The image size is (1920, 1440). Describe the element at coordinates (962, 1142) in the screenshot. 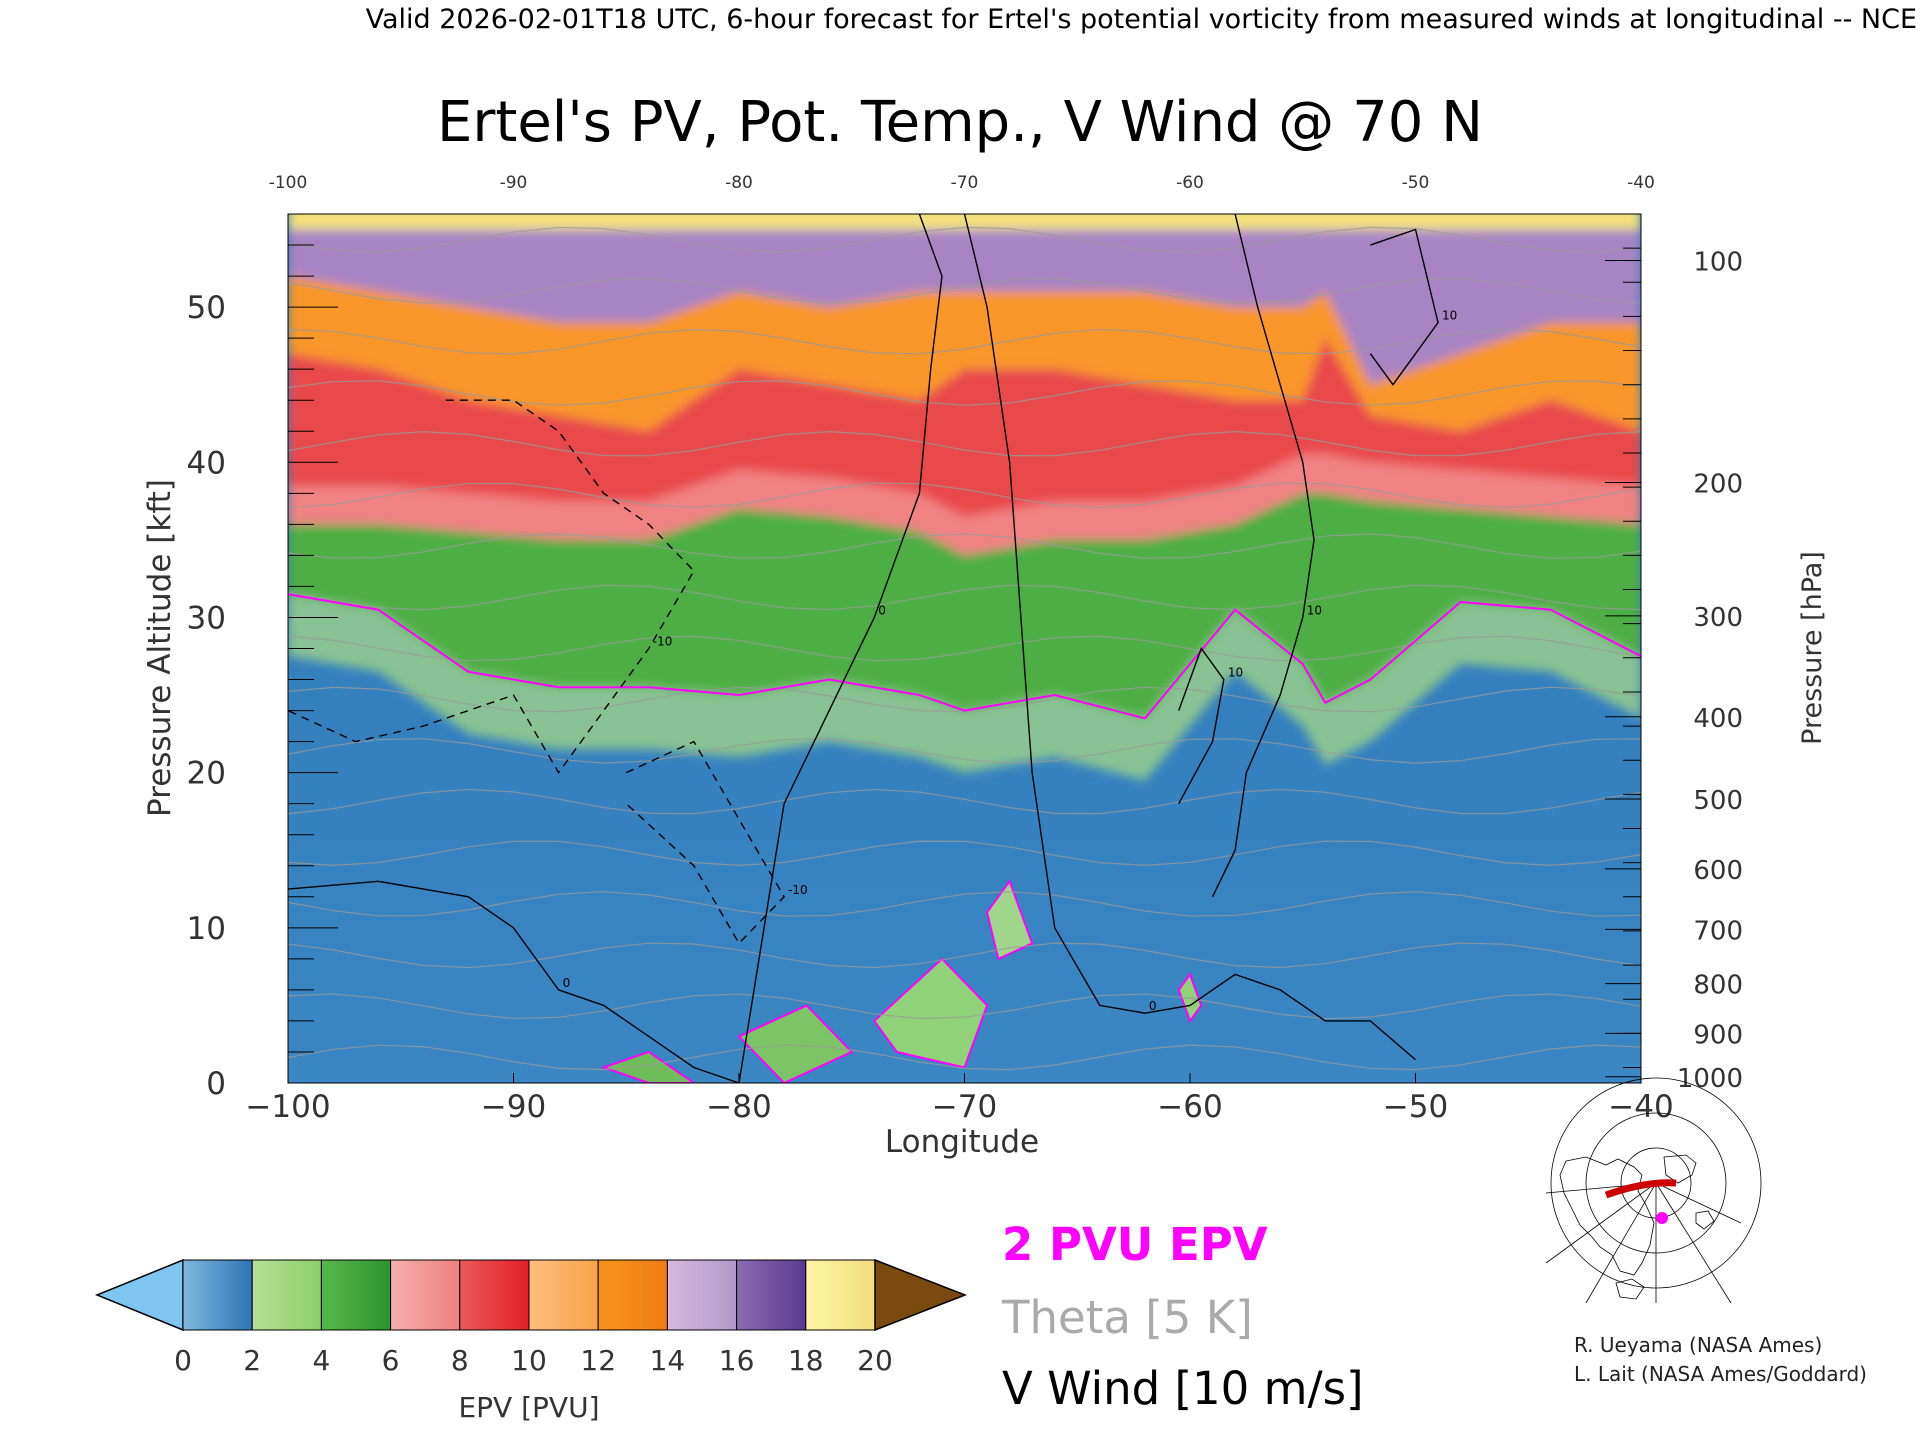

I see `x-axis-label: Longitude` at that location.